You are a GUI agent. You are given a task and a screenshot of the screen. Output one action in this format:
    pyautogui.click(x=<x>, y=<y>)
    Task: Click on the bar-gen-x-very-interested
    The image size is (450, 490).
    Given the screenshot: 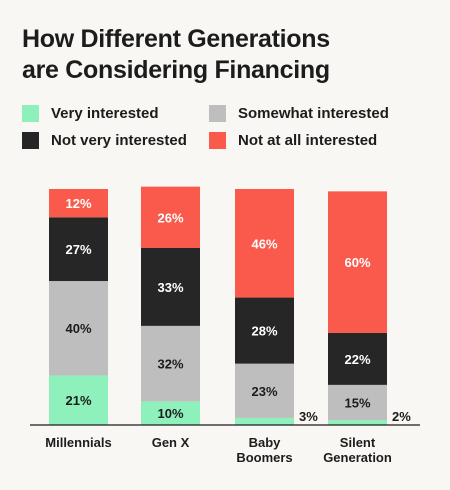 What is the action you would take?
    pyautogui.click(x=170, y=413)
    